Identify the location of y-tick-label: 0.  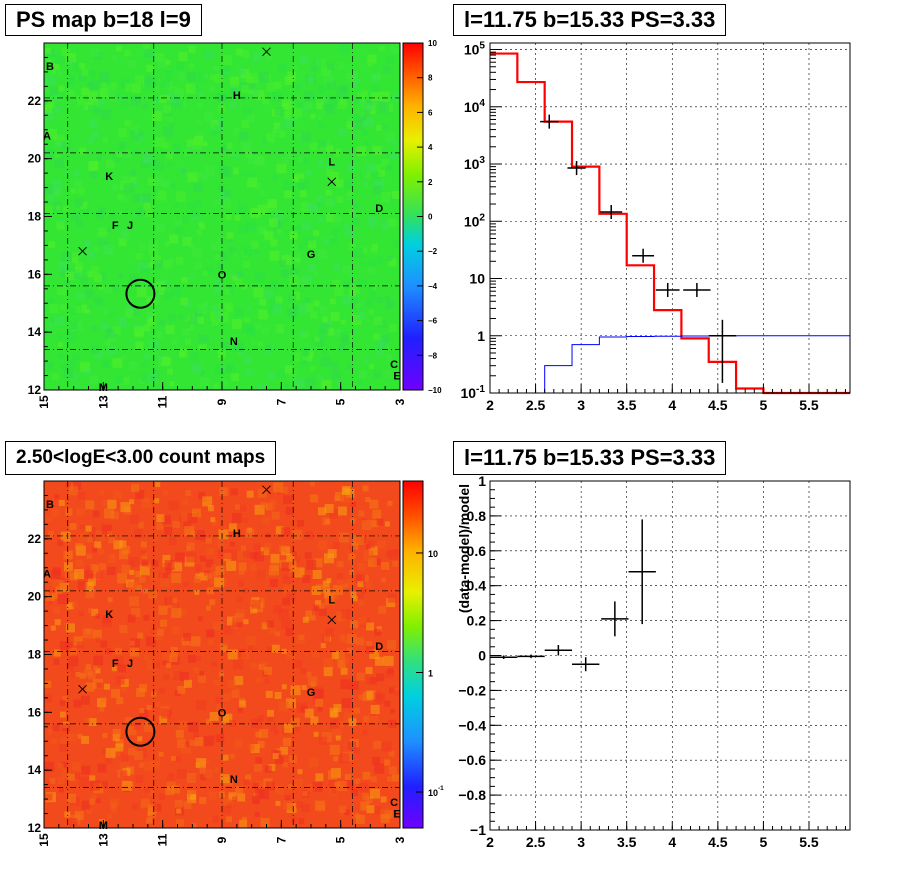
(482, 656).